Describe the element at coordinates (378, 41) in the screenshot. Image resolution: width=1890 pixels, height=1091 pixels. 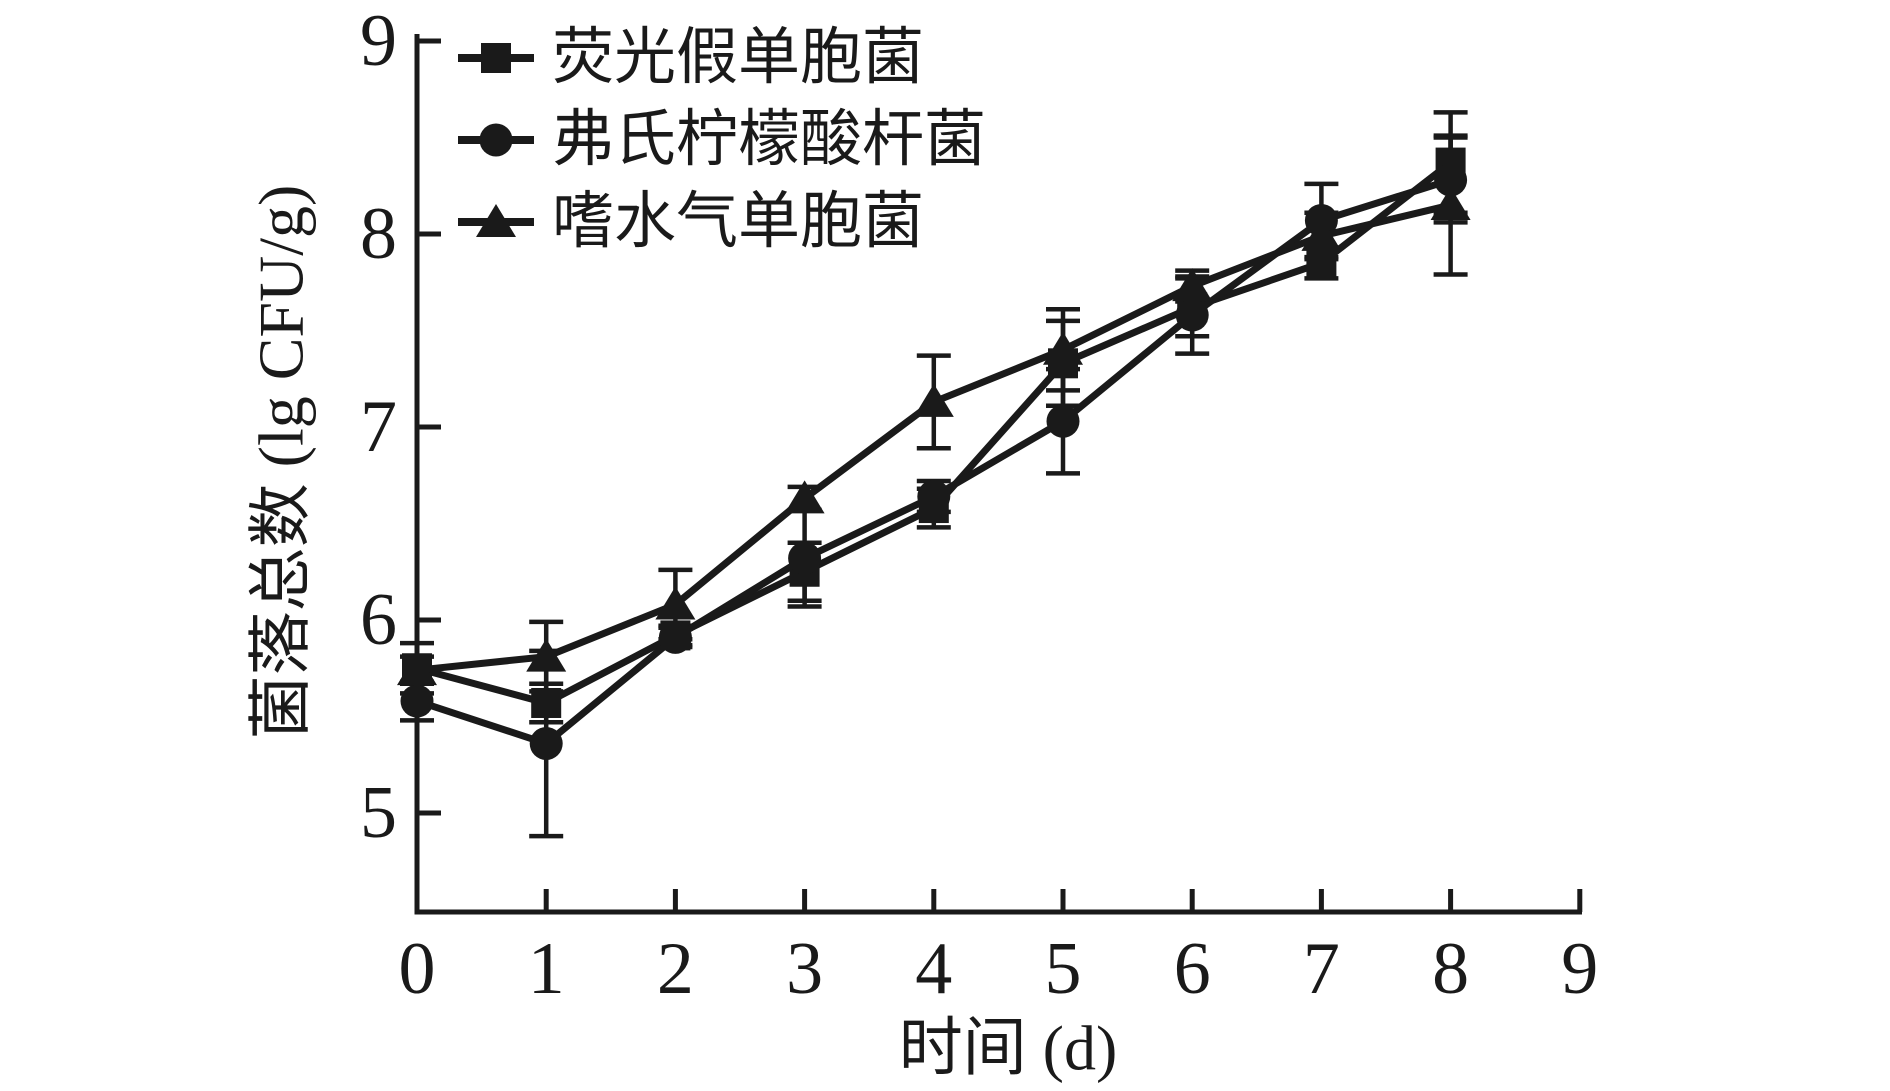
I see `y-tick-label: 9` at that location.